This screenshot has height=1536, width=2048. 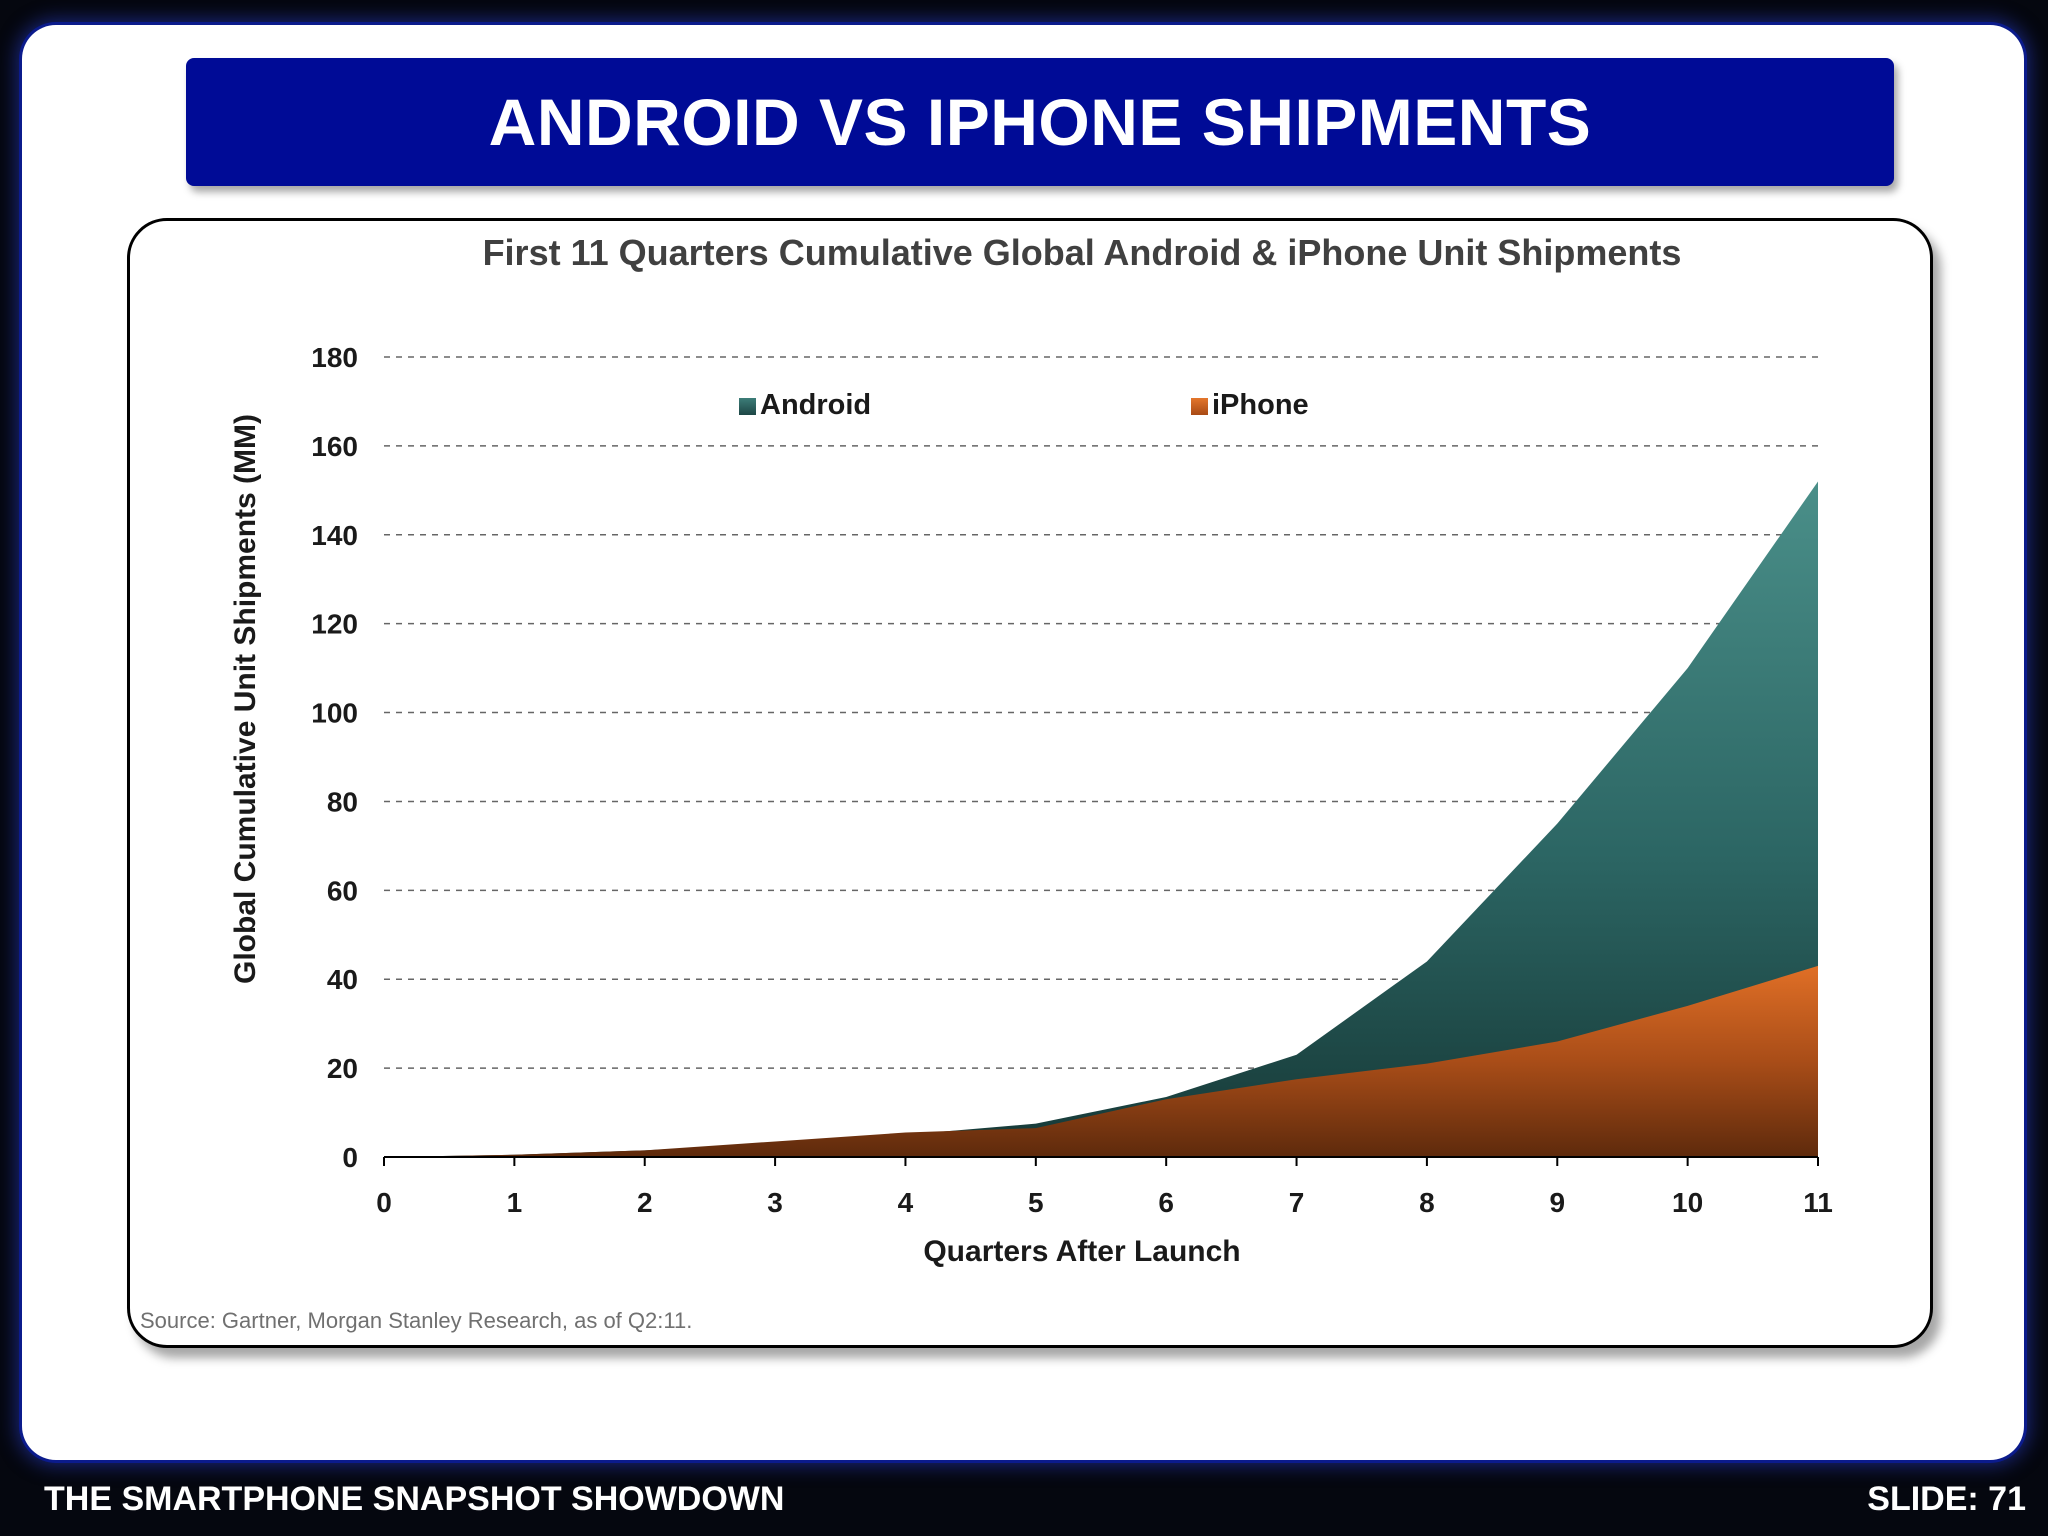 I want to click on x-tick-label: 1, so click(x=515, y=1202).